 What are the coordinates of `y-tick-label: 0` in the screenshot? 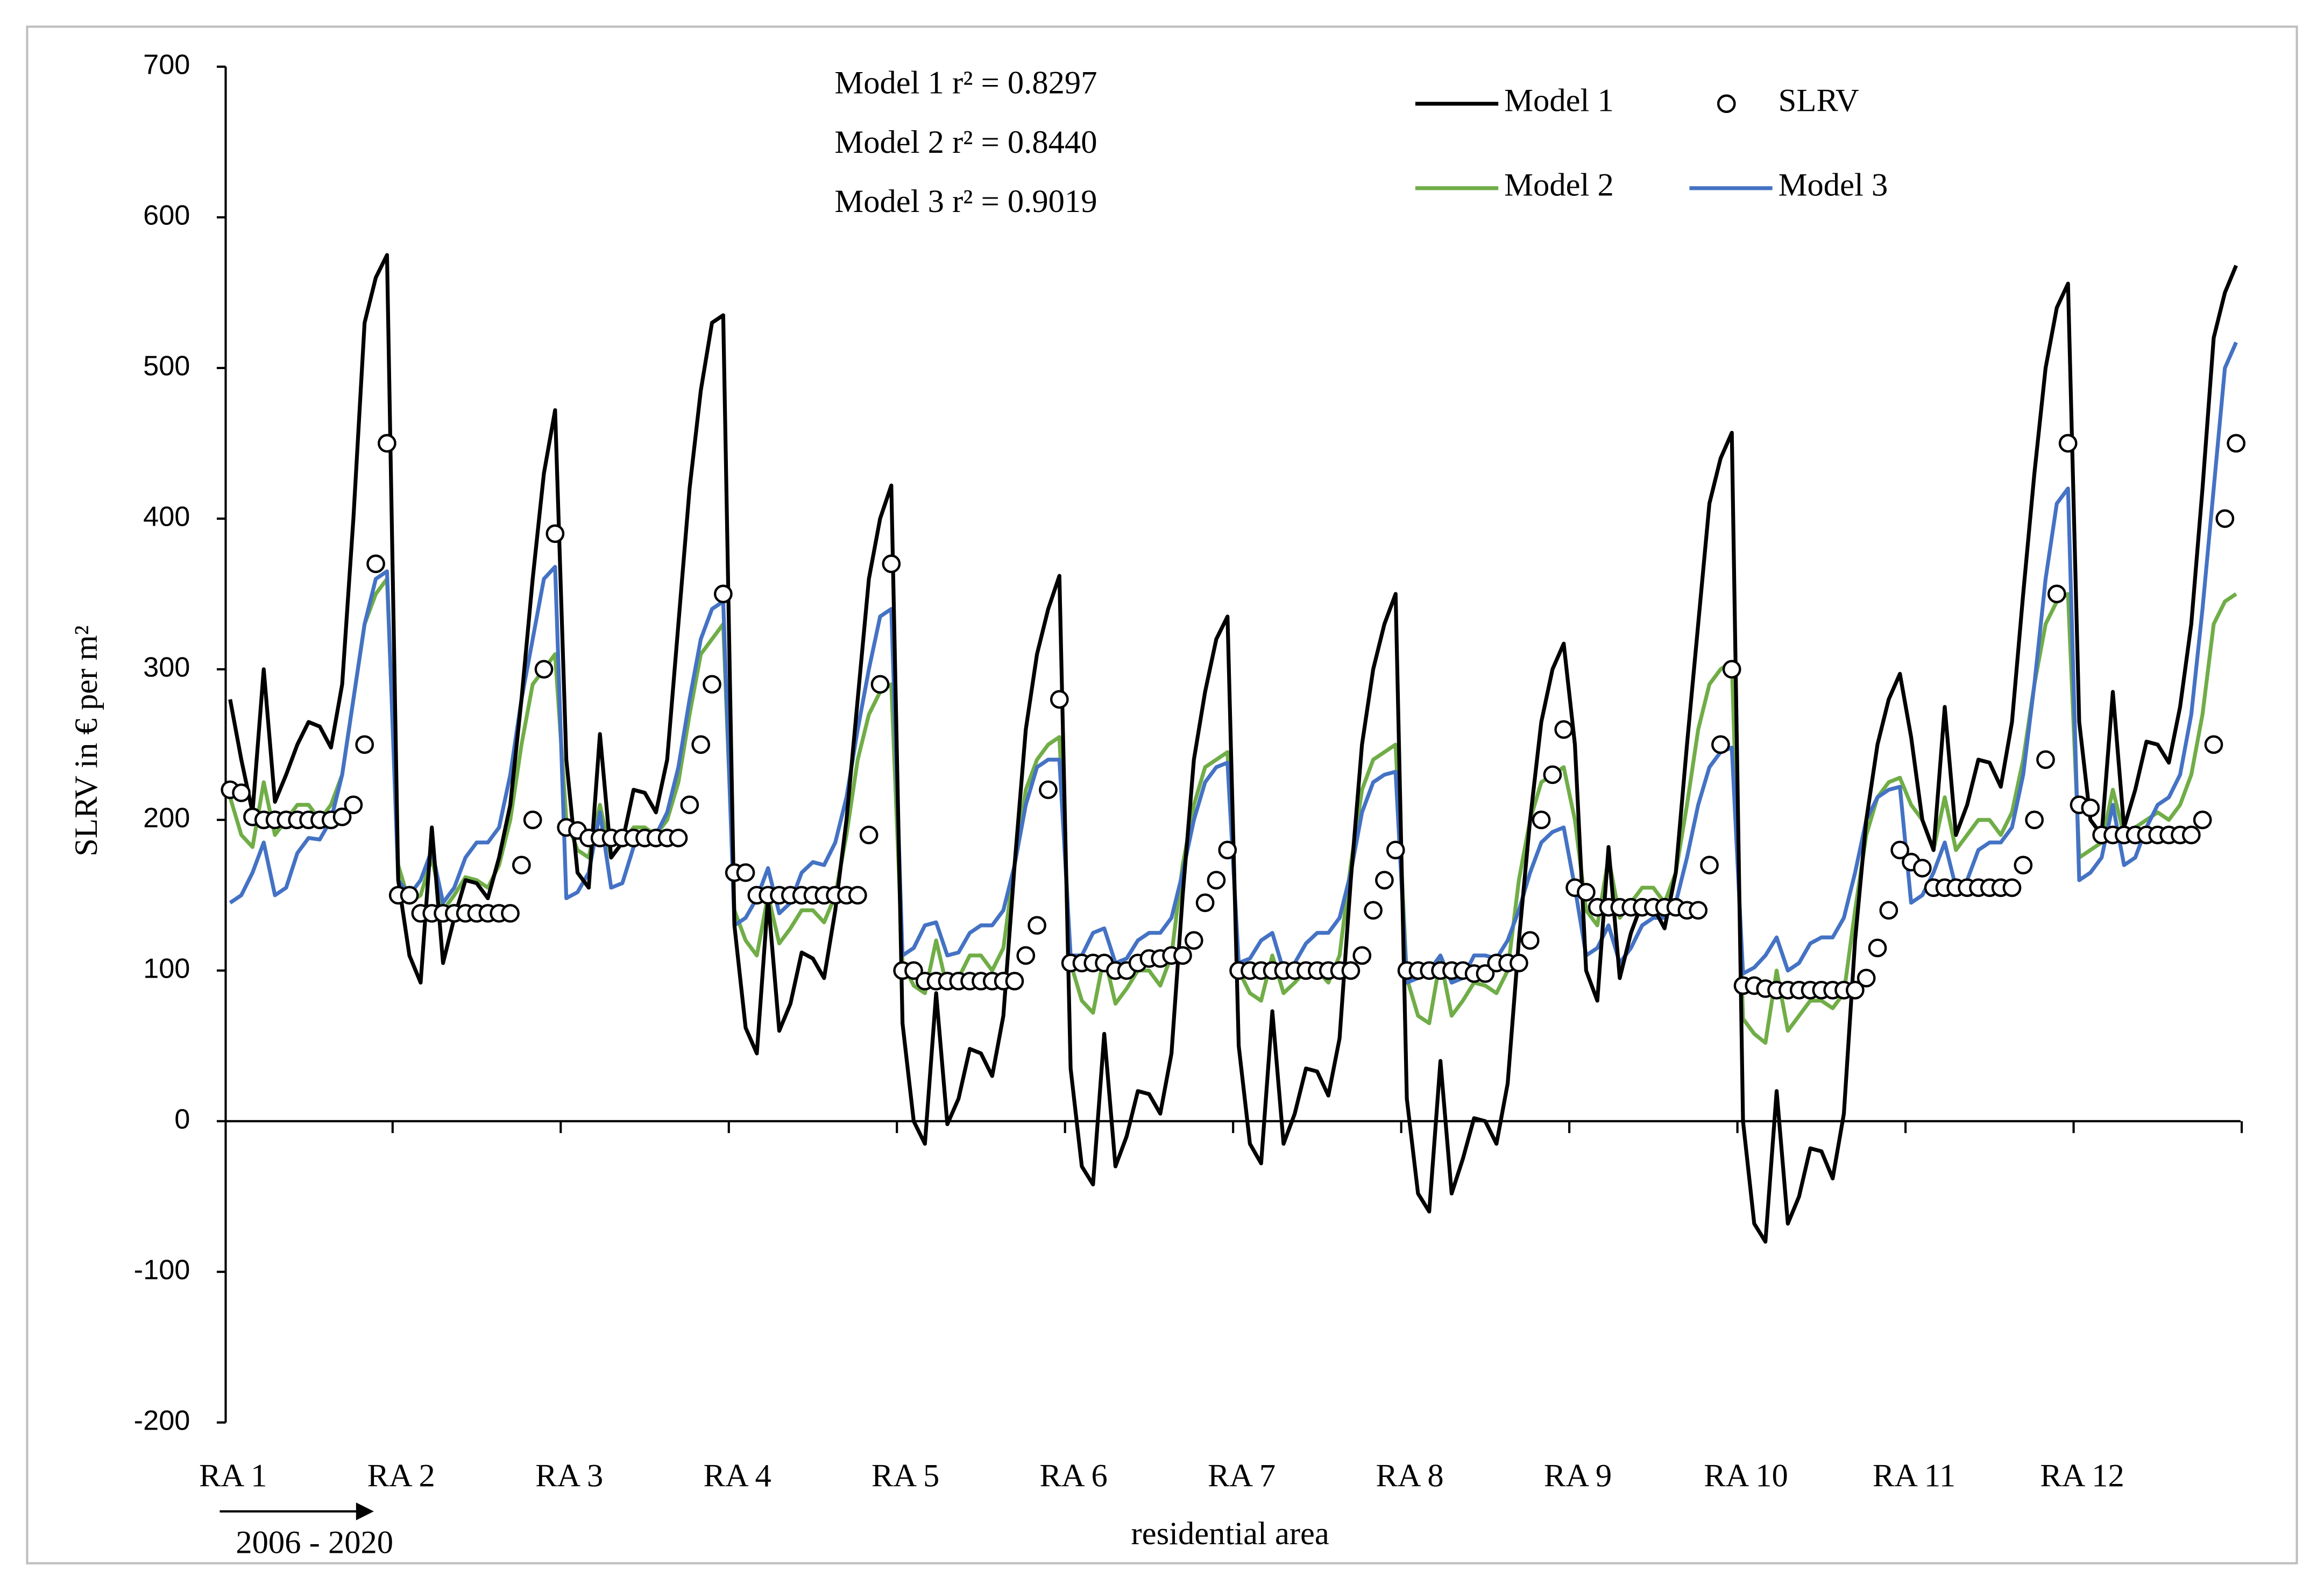 It's located at (182, 1119).